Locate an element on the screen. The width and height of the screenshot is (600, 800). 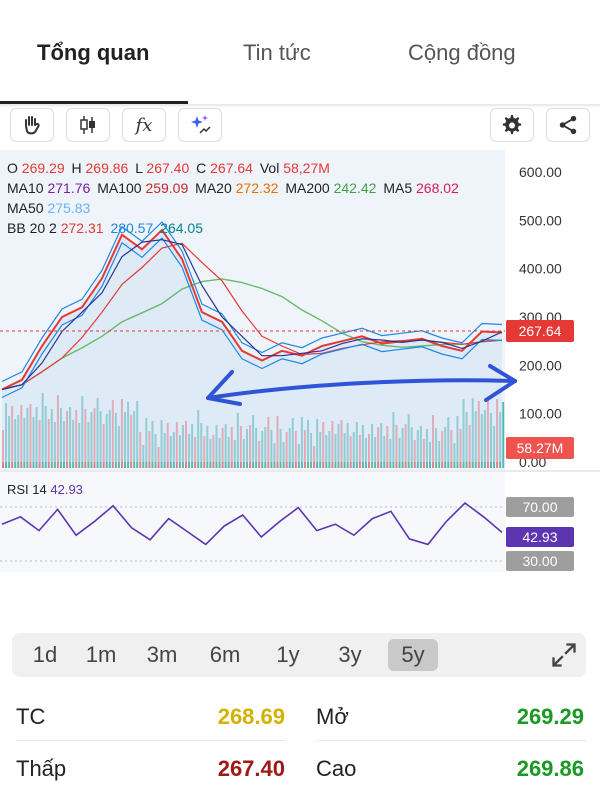
close-value: 267.64 is located at coordinates (231, 168).